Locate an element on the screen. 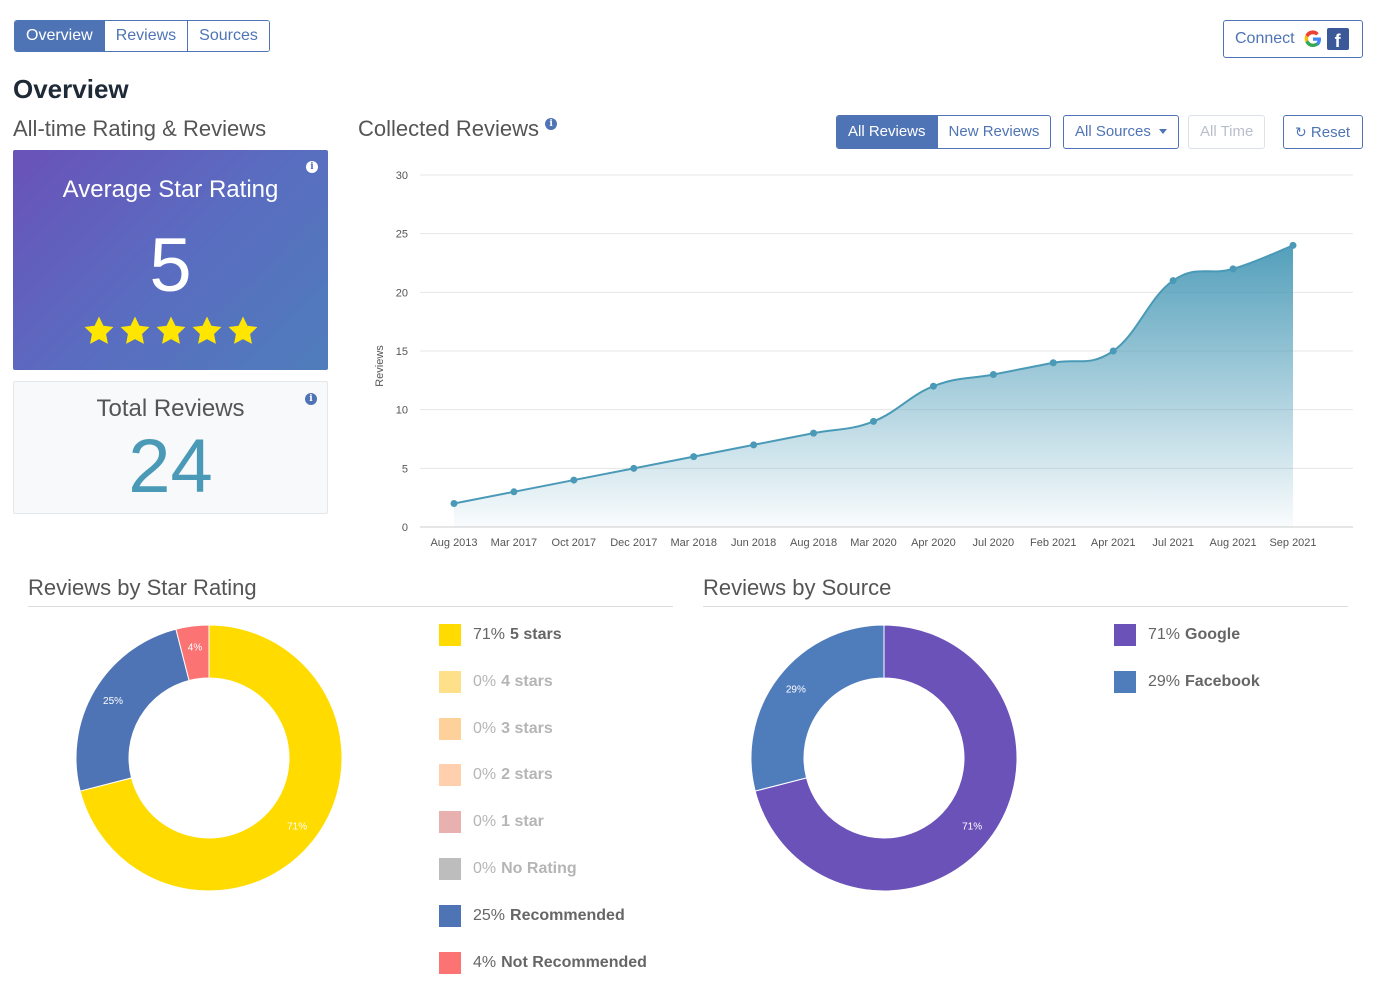 The width and height of the screenshot is (1375, 999). legend-item: 0% 1 star is located at coordinates (491, 822).